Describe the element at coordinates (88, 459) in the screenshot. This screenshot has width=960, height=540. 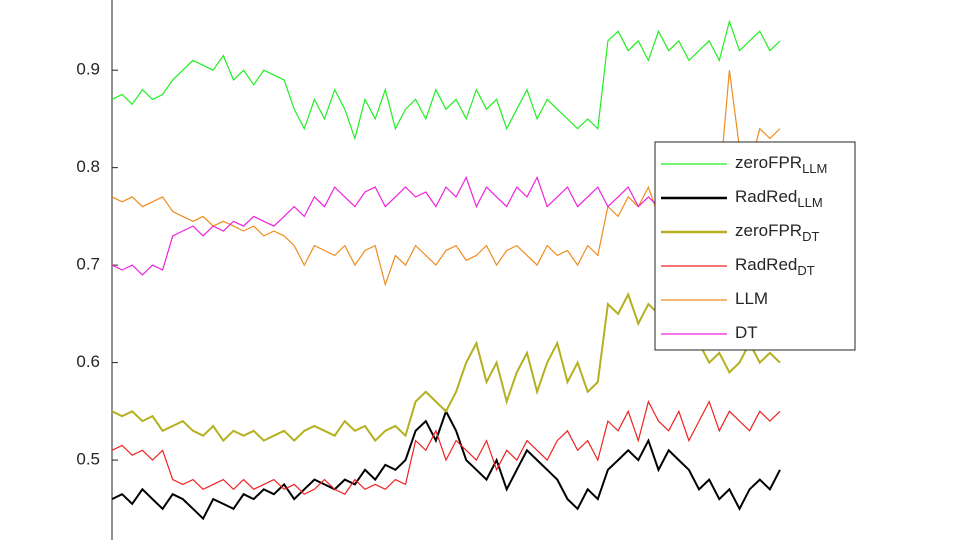
I see `y-tick-label: 0.5` at that location.